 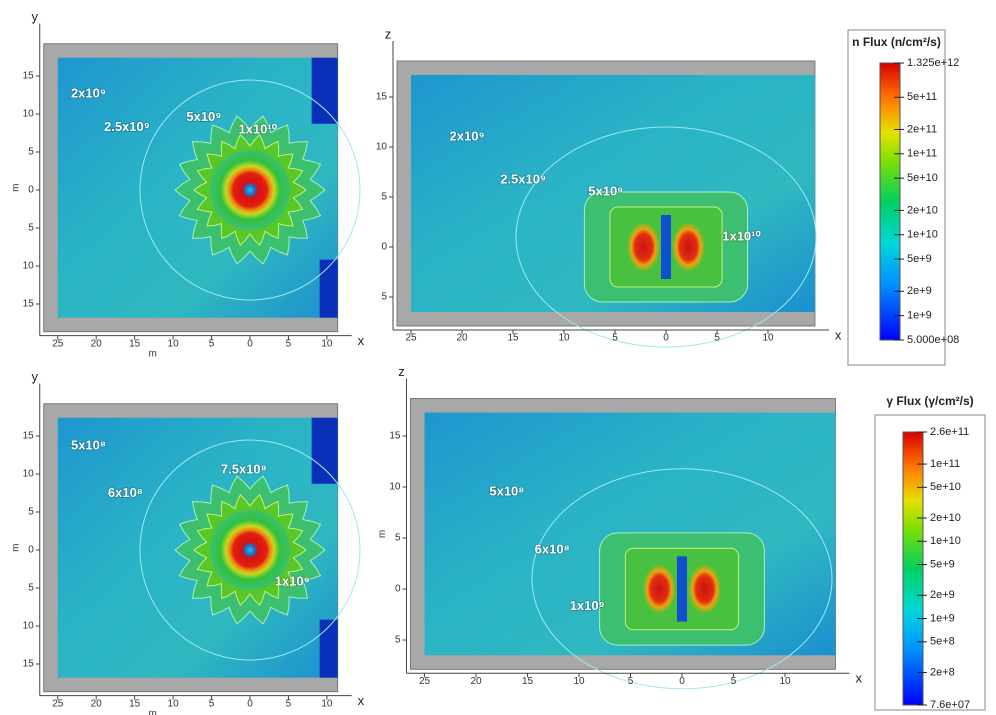 What do you see at coordinates (896, 42) in the screenshot?
I see `colorbar-title: n Flux (n/cm²/s)` at bounding box center [896, 42].